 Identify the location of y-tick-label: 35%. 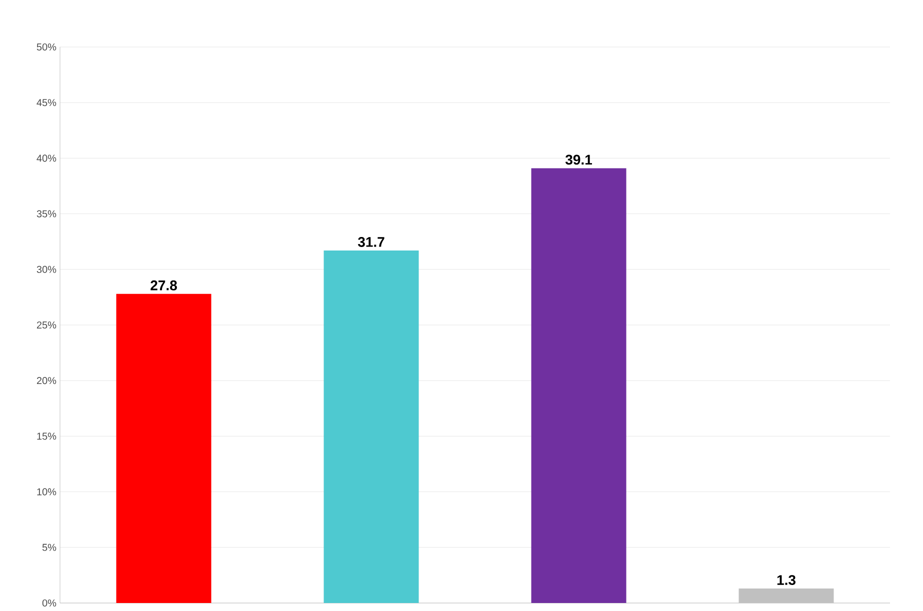
(46, 214).